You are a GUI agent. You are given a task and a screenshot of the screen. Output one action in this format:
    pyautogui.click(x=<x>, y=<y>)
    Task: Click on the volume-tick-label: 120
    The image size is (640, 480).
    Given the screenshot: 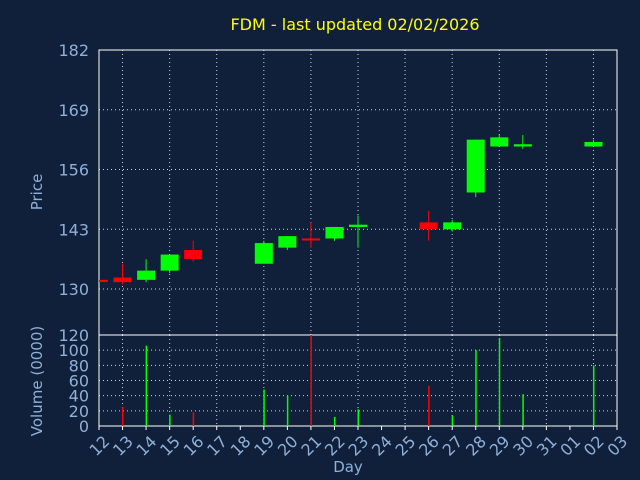 What is the action you would take?
    pyautogui.click(x=73, y=335)
    